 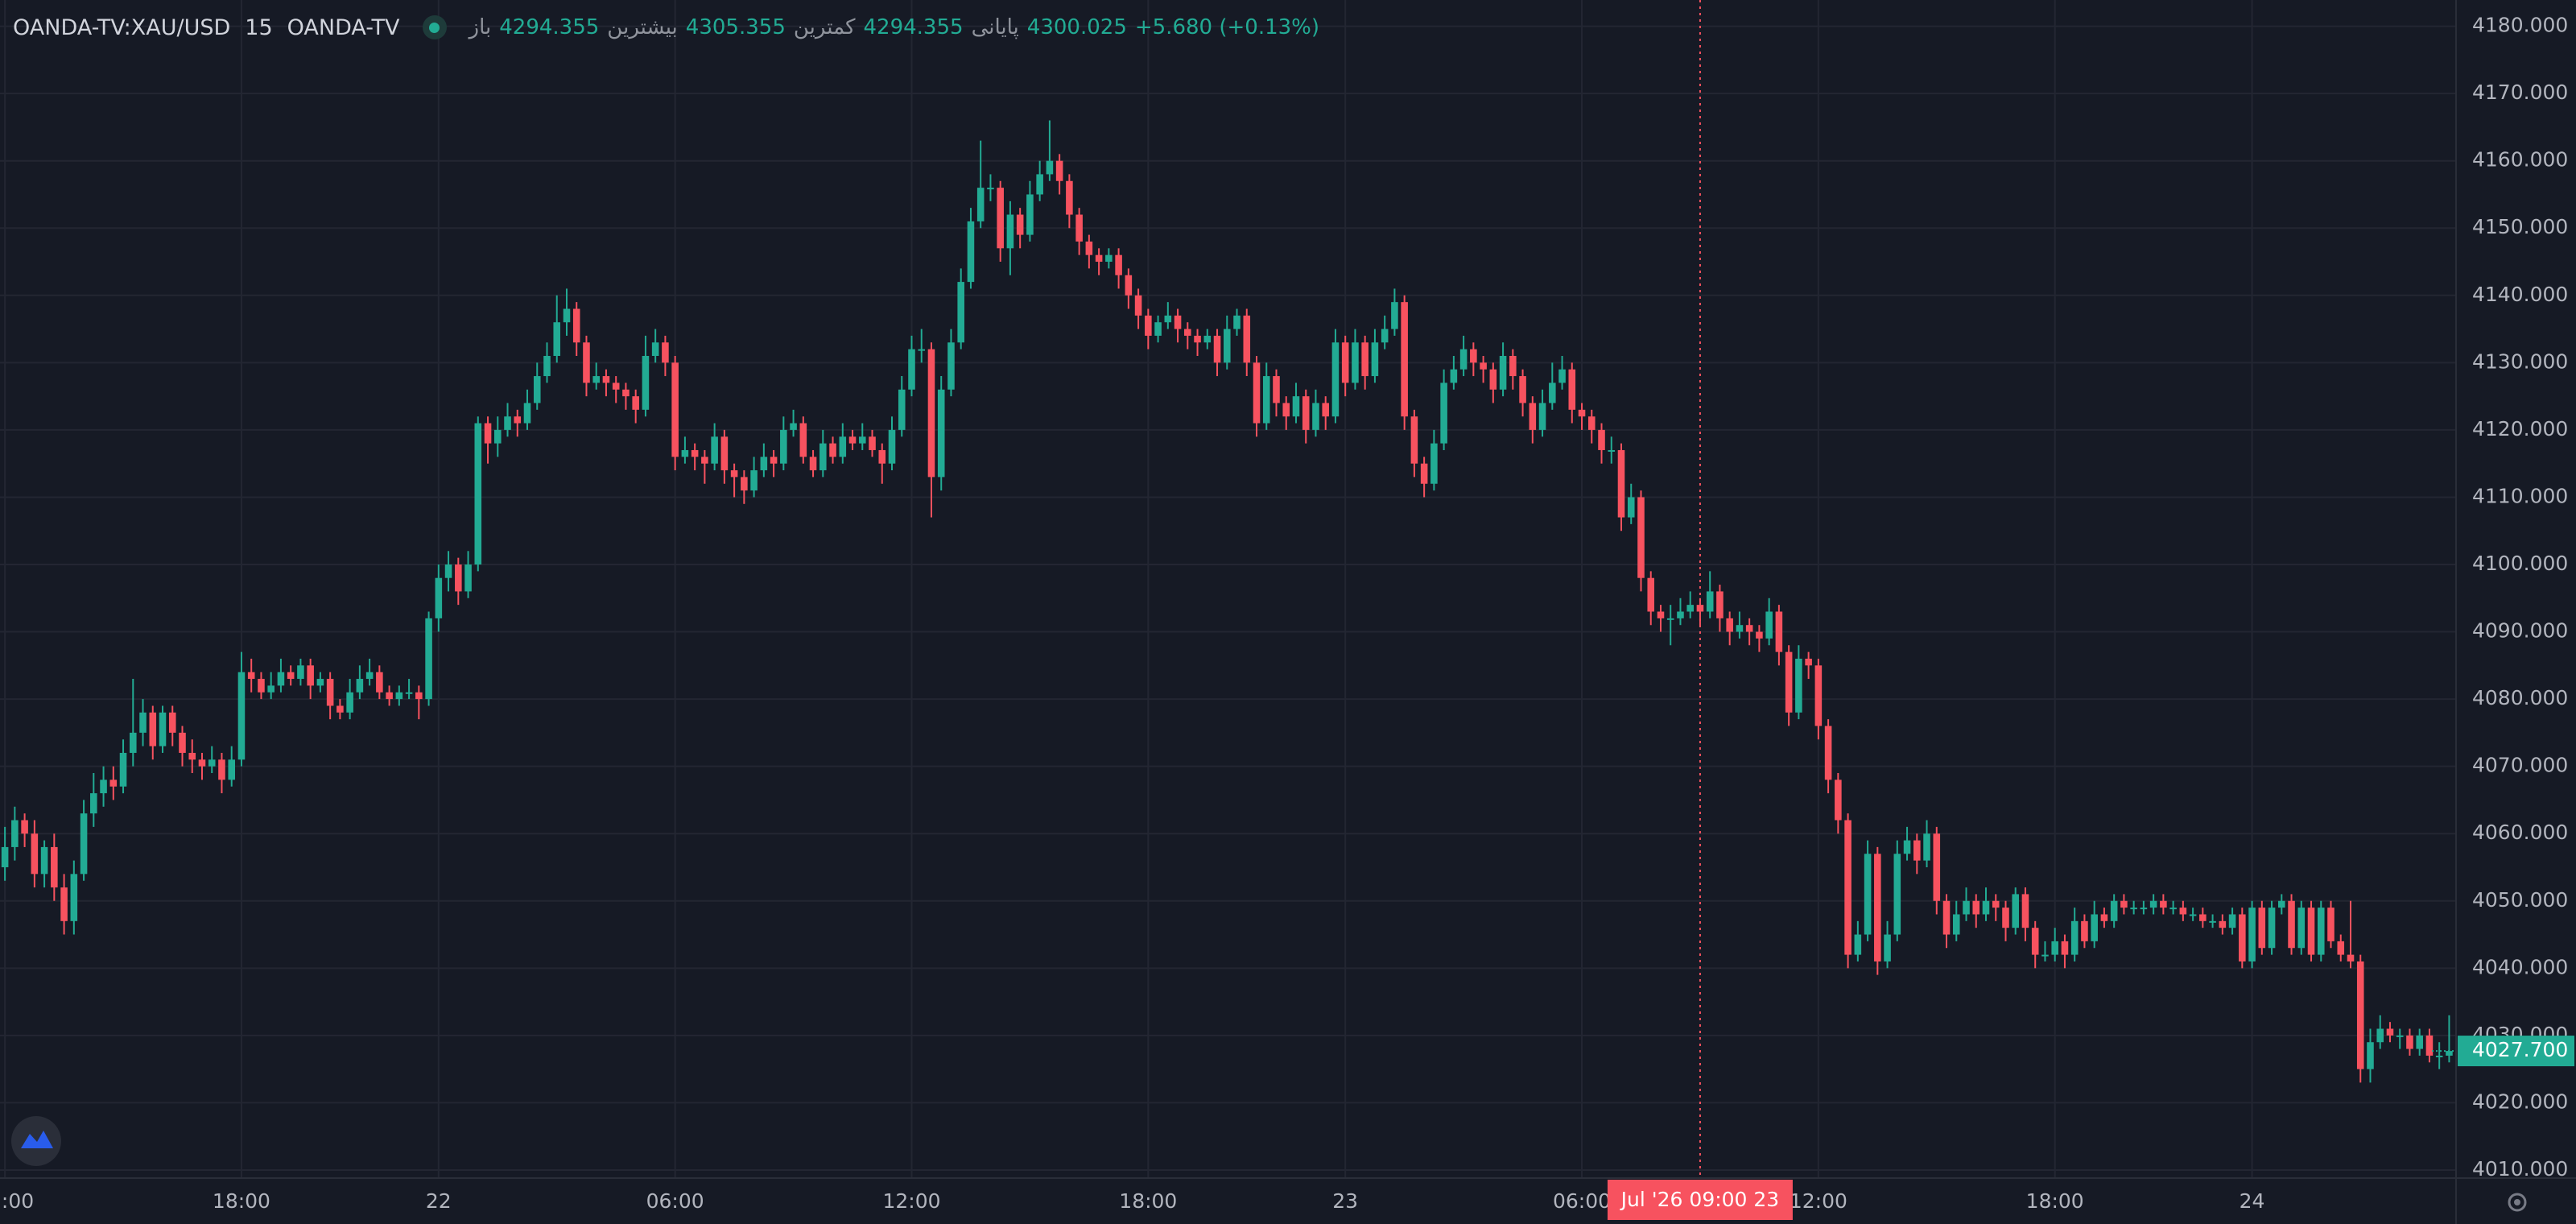 What do you see at coordinates (1582, 1201) in the screenshot?
I see `x-tick-label: 06:00` at bounding box center [1582, 1201].